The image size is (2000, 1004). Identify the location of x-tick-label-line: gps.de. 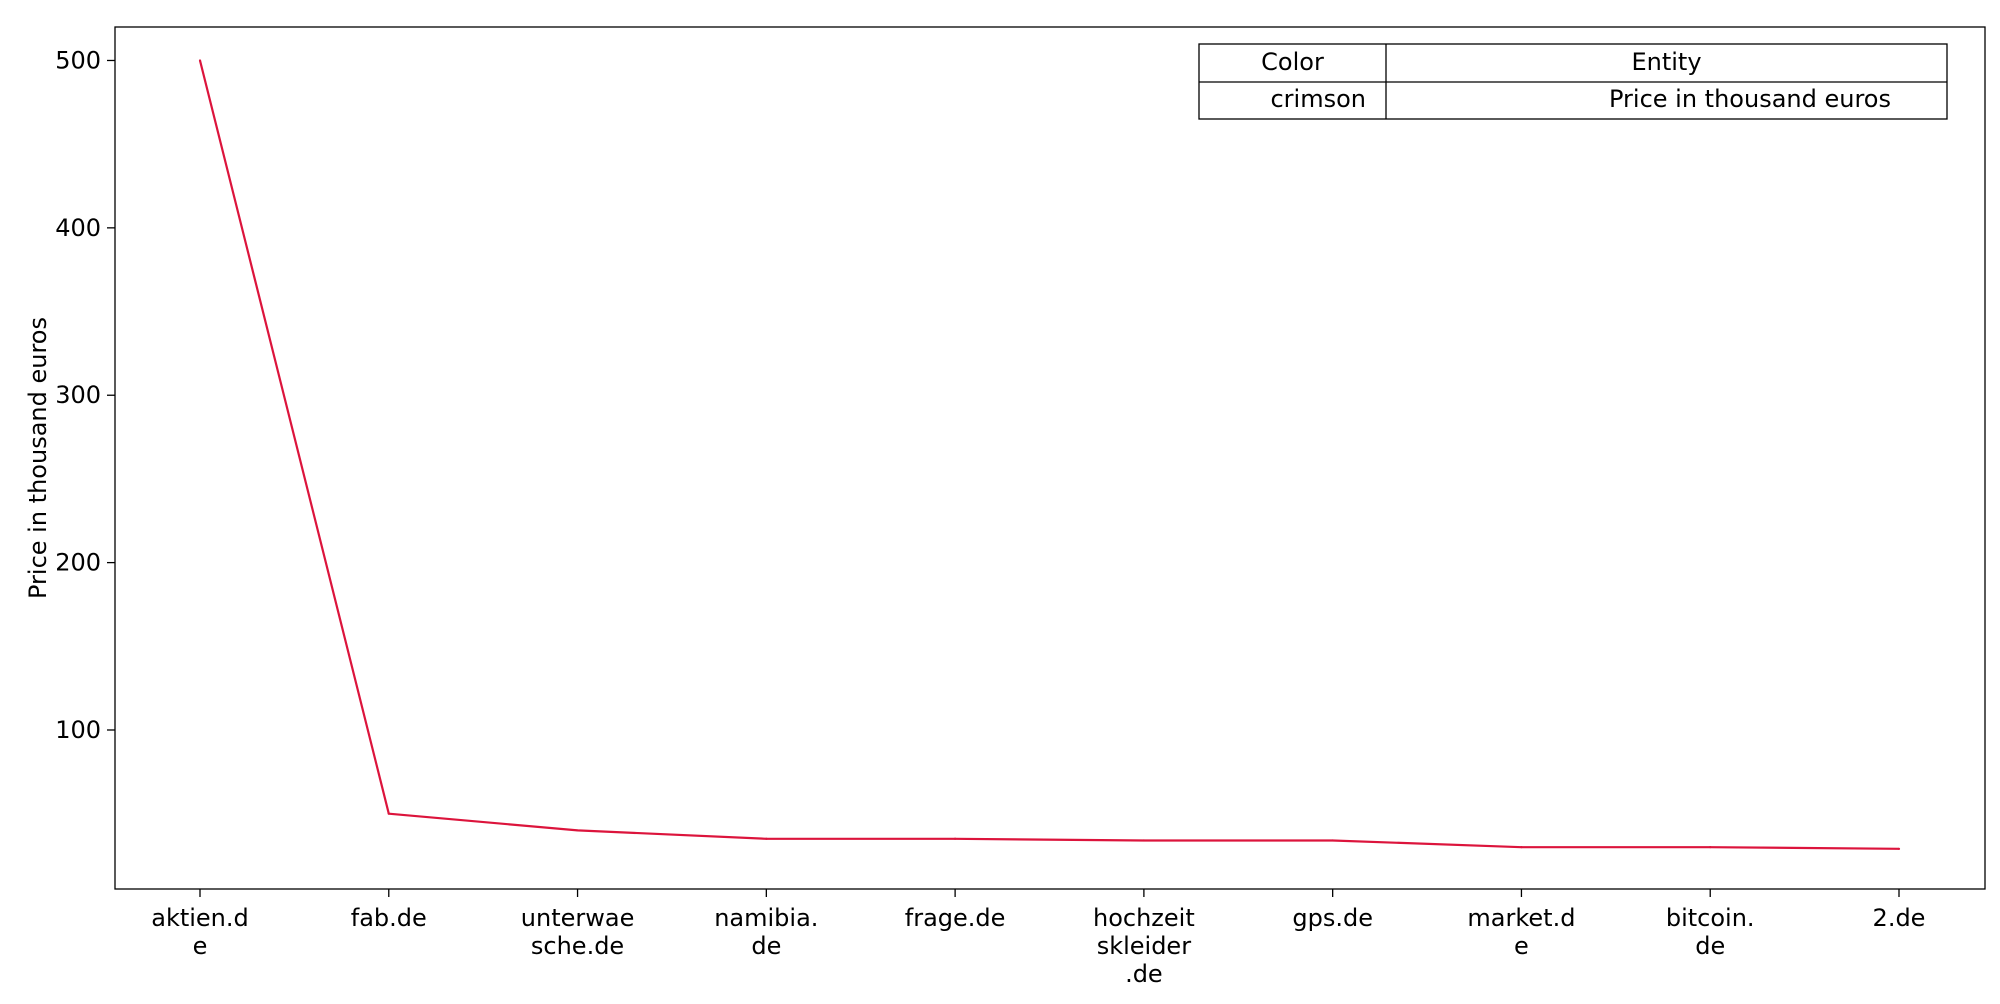
(1332, 918).